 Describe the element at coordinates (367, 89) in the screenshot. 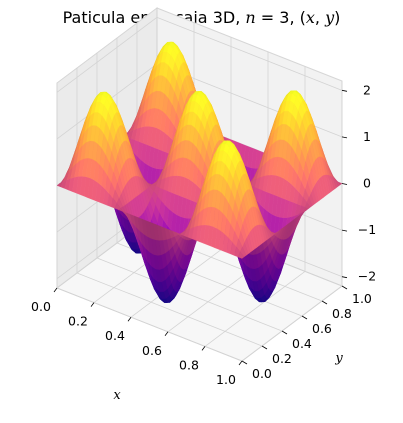

I see `z-tick-label-4: 2` at that location.